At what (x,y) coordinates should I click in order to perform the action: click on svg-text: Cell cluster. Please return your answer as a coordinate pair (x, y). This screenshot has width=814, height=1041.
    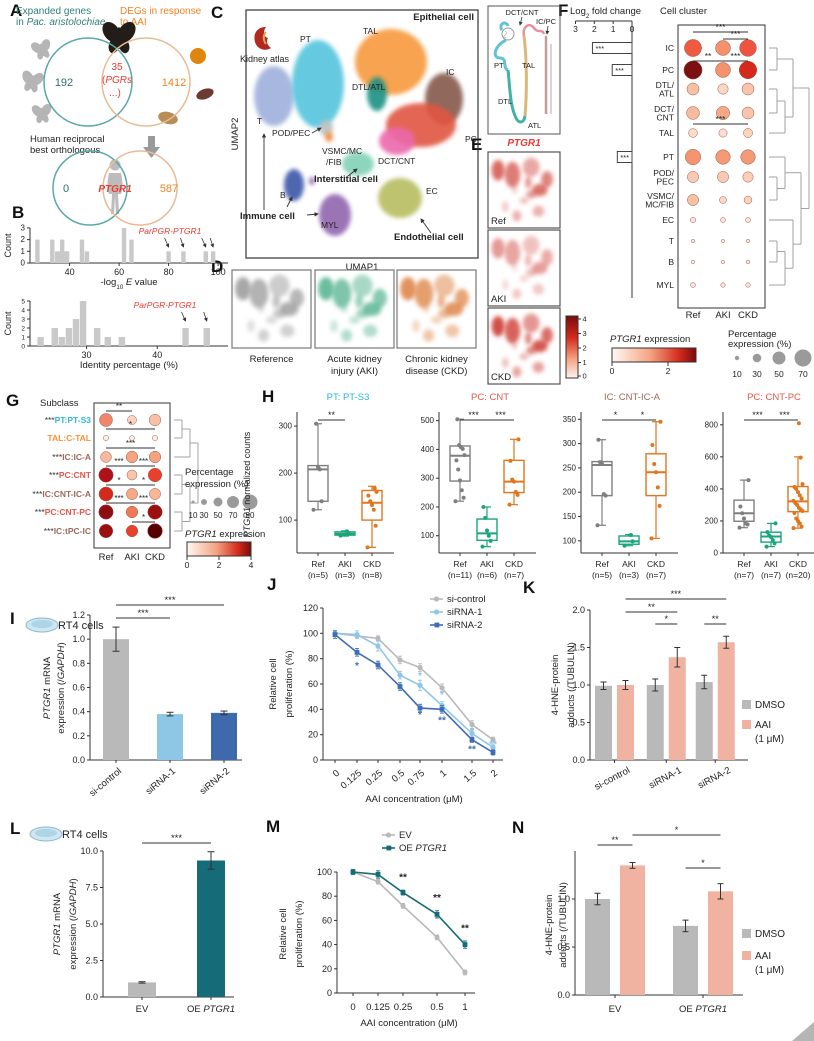
    Looking at the image, I should click on (683, 11).